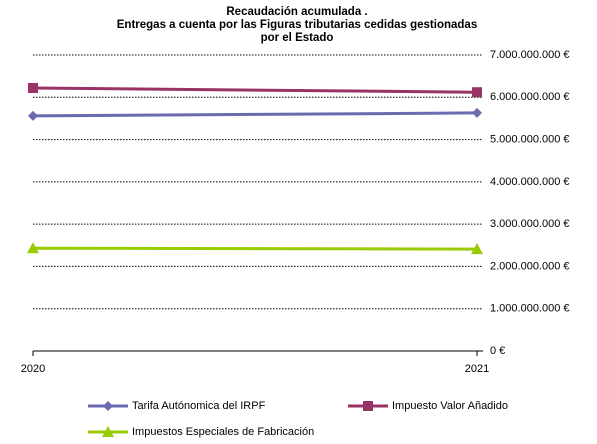  Describe the element at coordinates (497, 351) in the screenshot. I see `y-tick-label: 0 €` at that location.